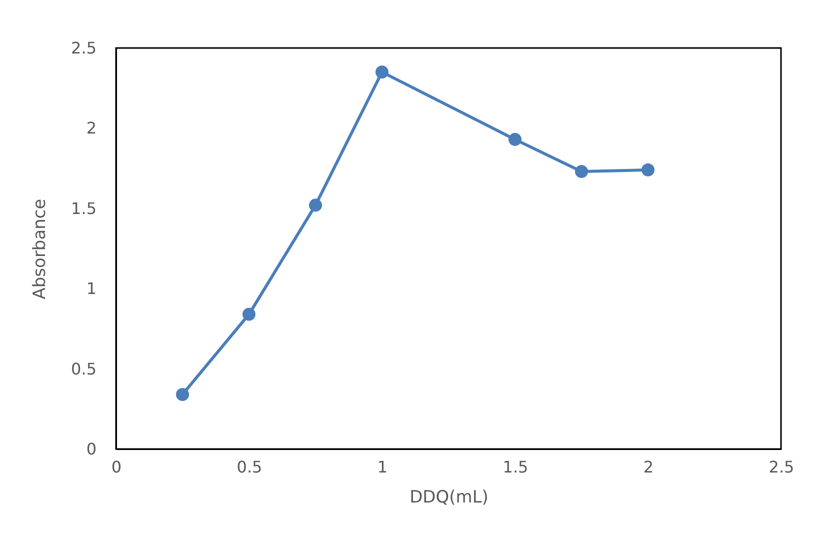  I want to click on x-tick-label: 0, so click(116, 467).